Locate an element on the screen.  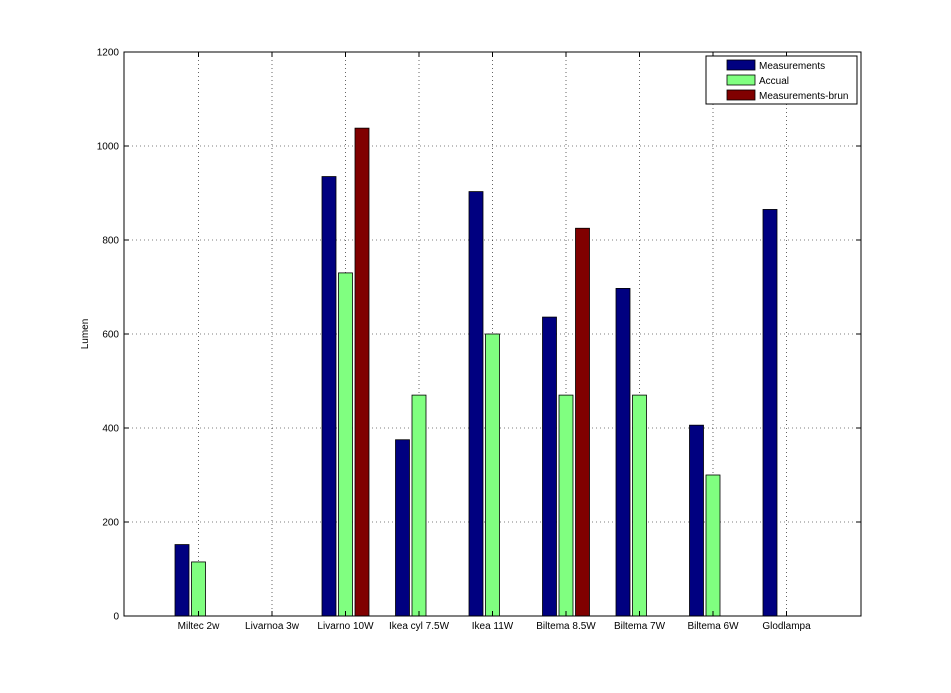
y-tick-label: 800 is located at coordinates (110, 241).